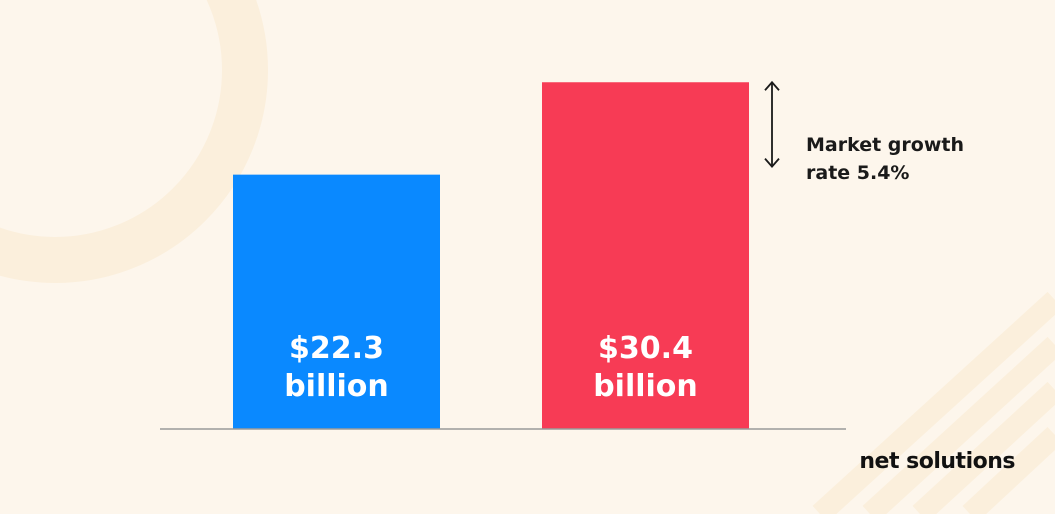 This screenshot has width=1055, height=514. I want to click on annotation-line-1: Market growth, so click(885, 145).